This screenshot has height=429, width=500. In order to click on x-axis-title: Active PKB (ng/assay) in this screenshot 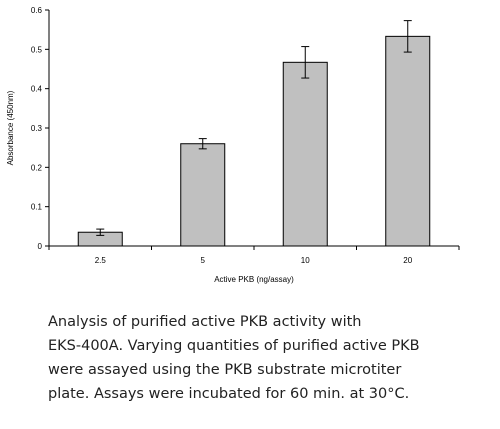, I will do `click(254, 279)`.